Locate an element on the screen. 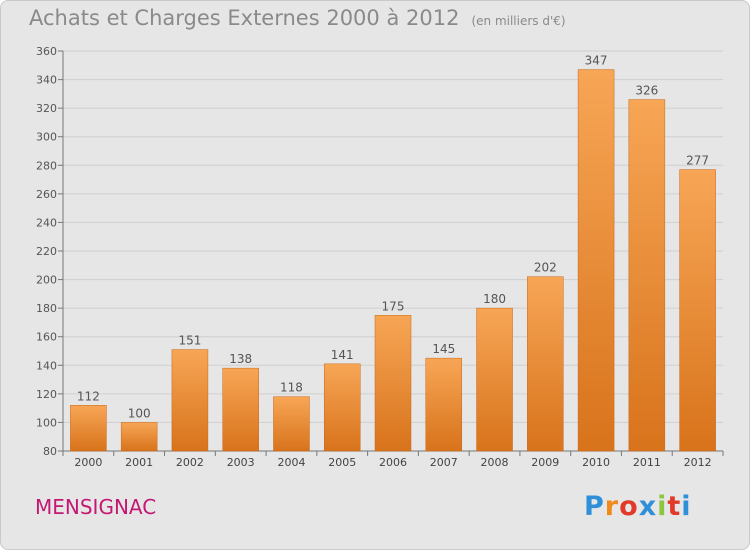 The image size is (750, 550). data-label: 180 is located at coordinates (494, 299).